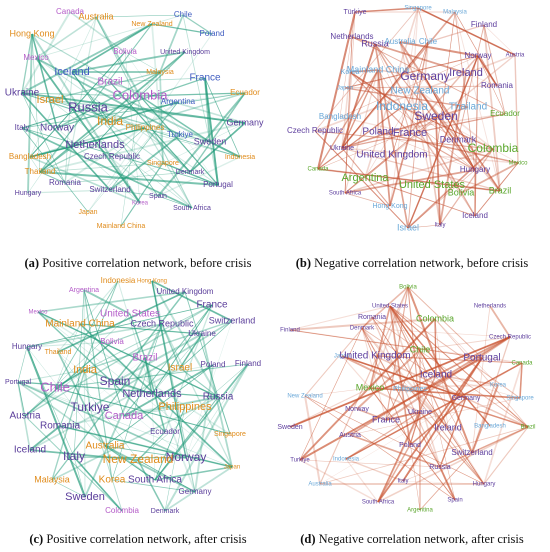 This screenshot has width=550, height=552. Describe the element at coordinates (475, 215) in the screenshot. I see `node-label: Iceland` at that location.